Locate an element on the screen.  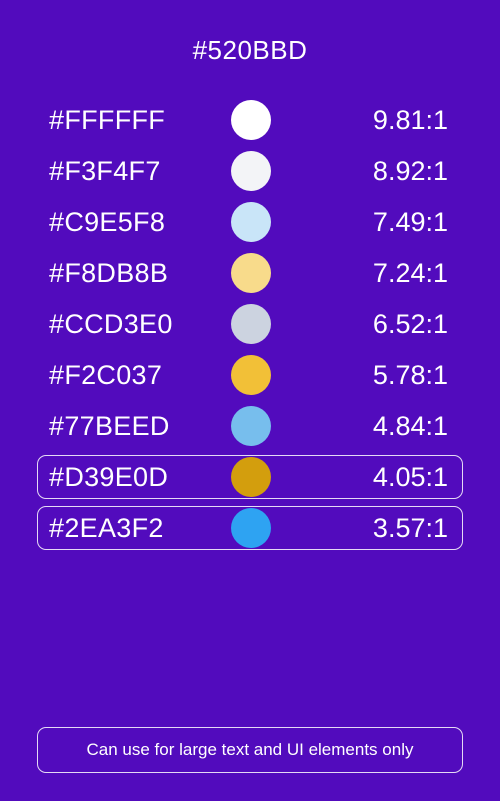
contrast-row: #F8DB8B 7.24:1 is located at coordinates (250, 272).